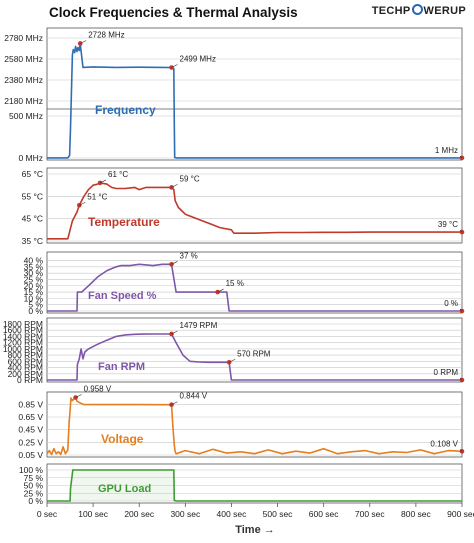 The image size is (474, 543). Describe the element at coordinates (30, 455) in the screenshot. I see `y-tick-label: 0.05 V` at that location.